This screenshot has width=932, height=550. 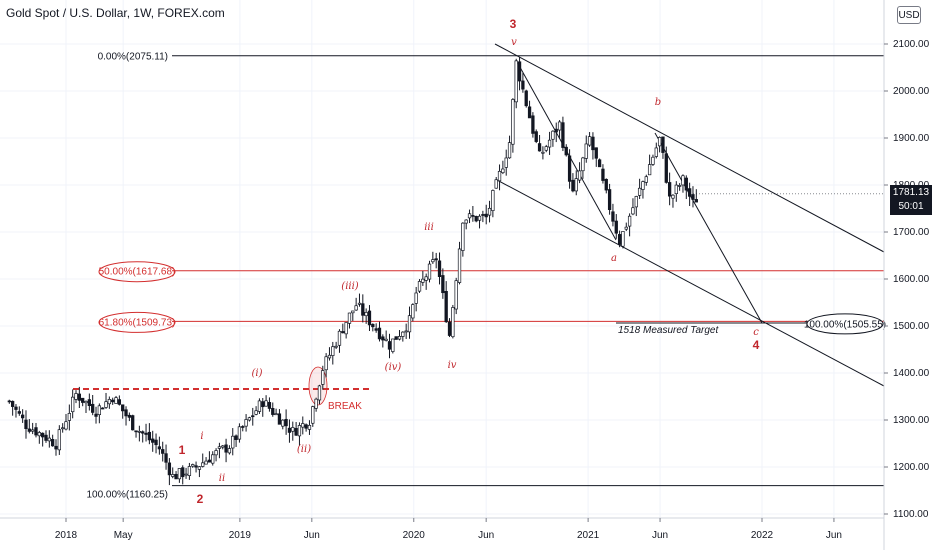 I want to click on y-tick-label: 1100.00, so click(x=911, y=514).